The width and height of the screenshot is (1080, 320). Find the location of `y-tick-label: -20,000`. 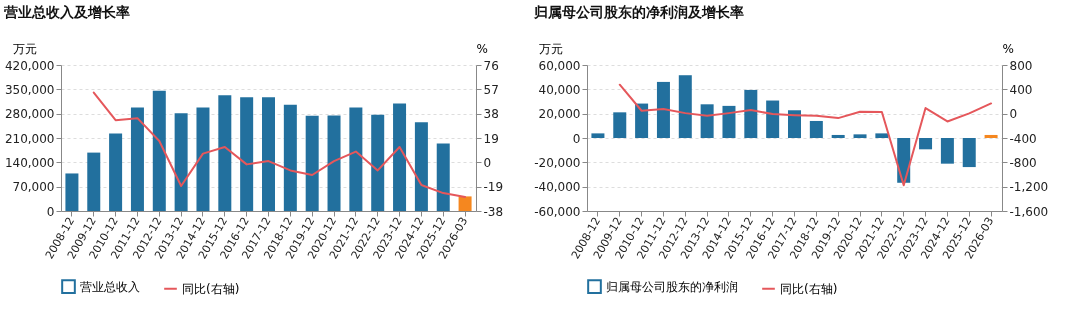

y-tick-label: -20,000 is located at coordinates (557, 162).